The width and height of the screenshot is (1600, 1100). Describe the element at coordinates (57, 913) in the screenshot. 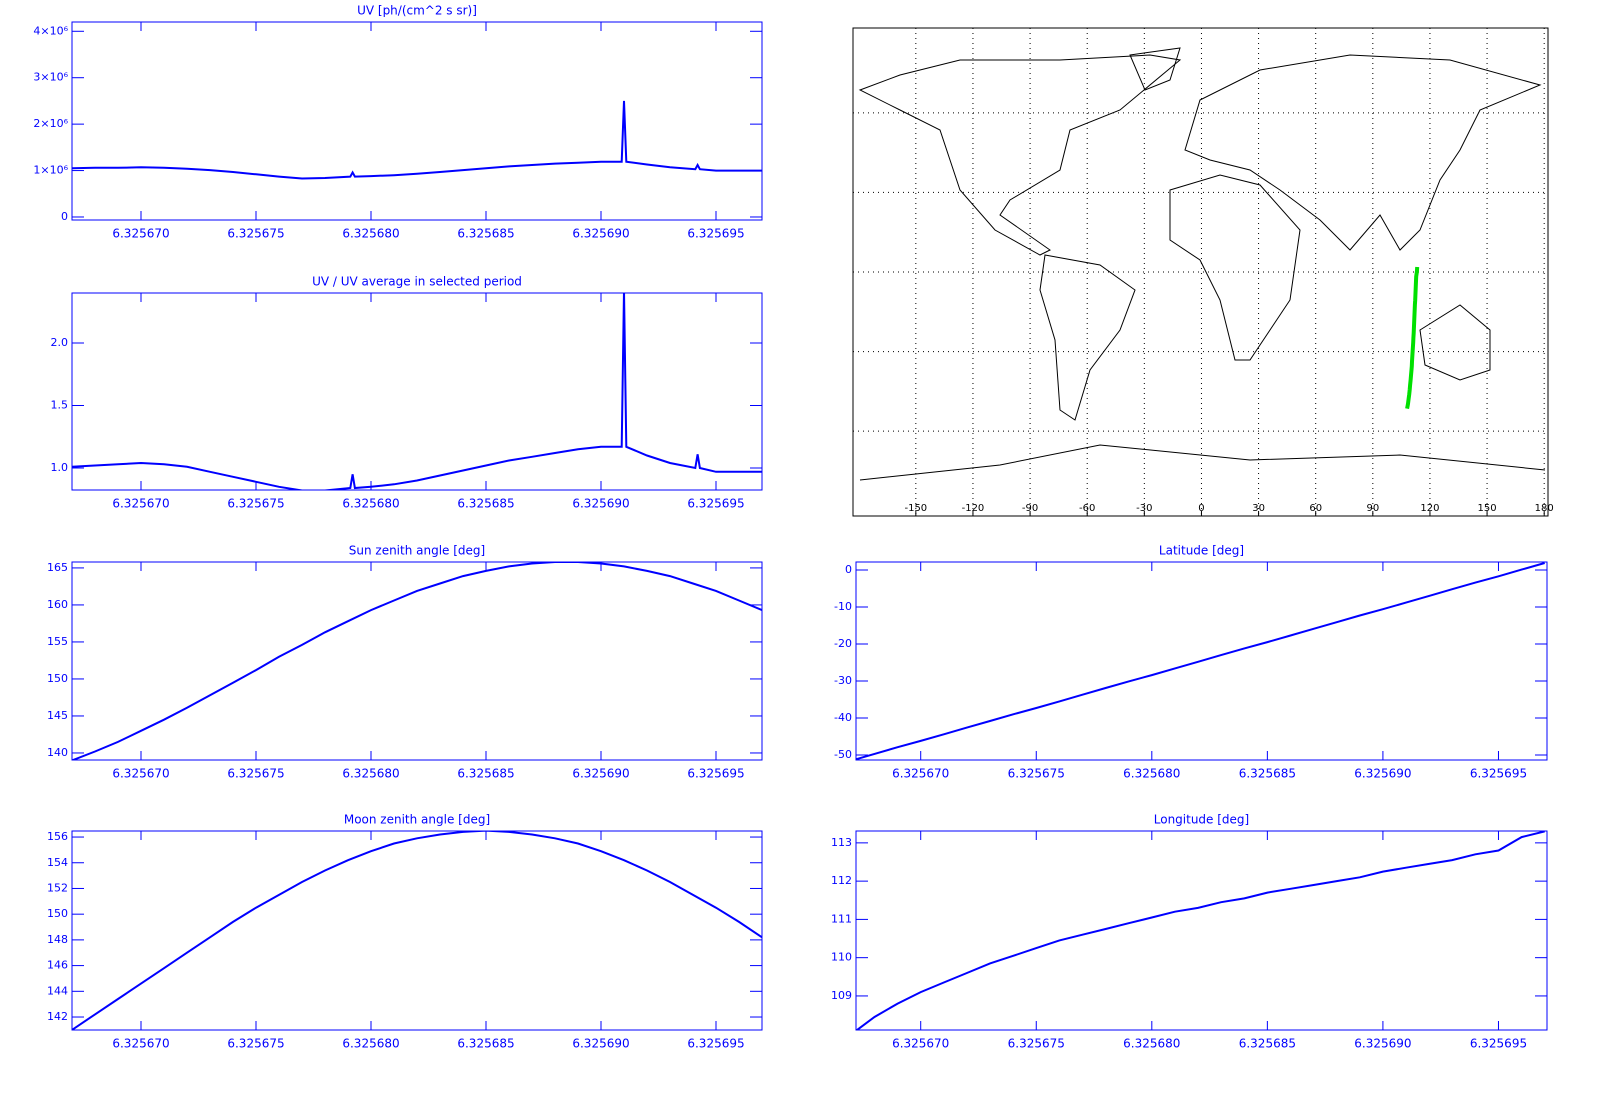

I see `y-tick-label: 150` at that location.